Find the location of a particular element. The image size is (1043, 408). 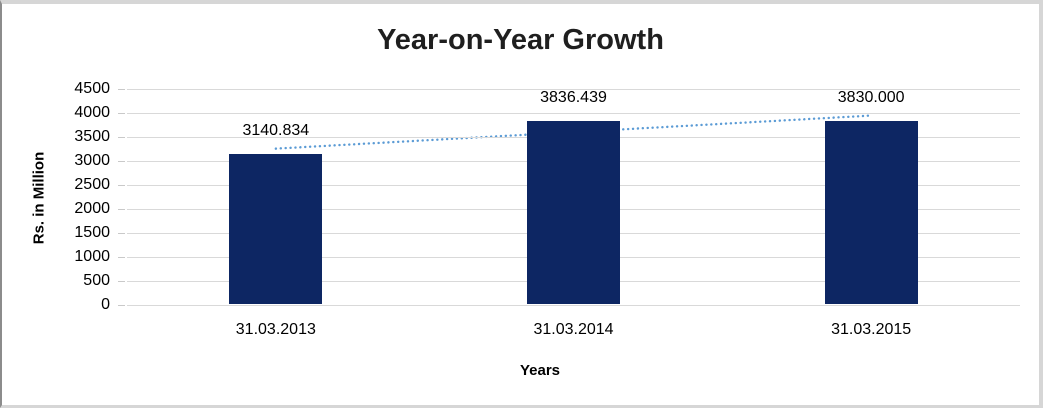

y-tick-label-4000: 4000 is located at coordinates (92, 112).